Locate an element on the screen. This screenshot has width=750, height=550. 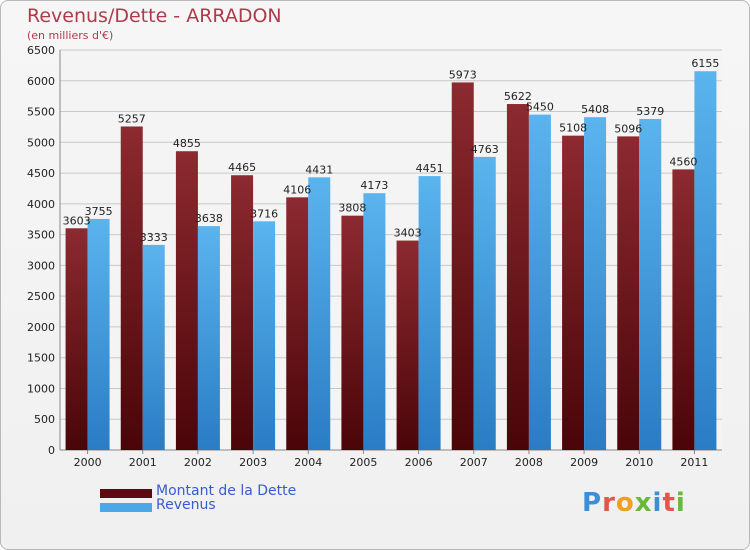
data-label-debt: 4465 is located at coordinates (242, 167).